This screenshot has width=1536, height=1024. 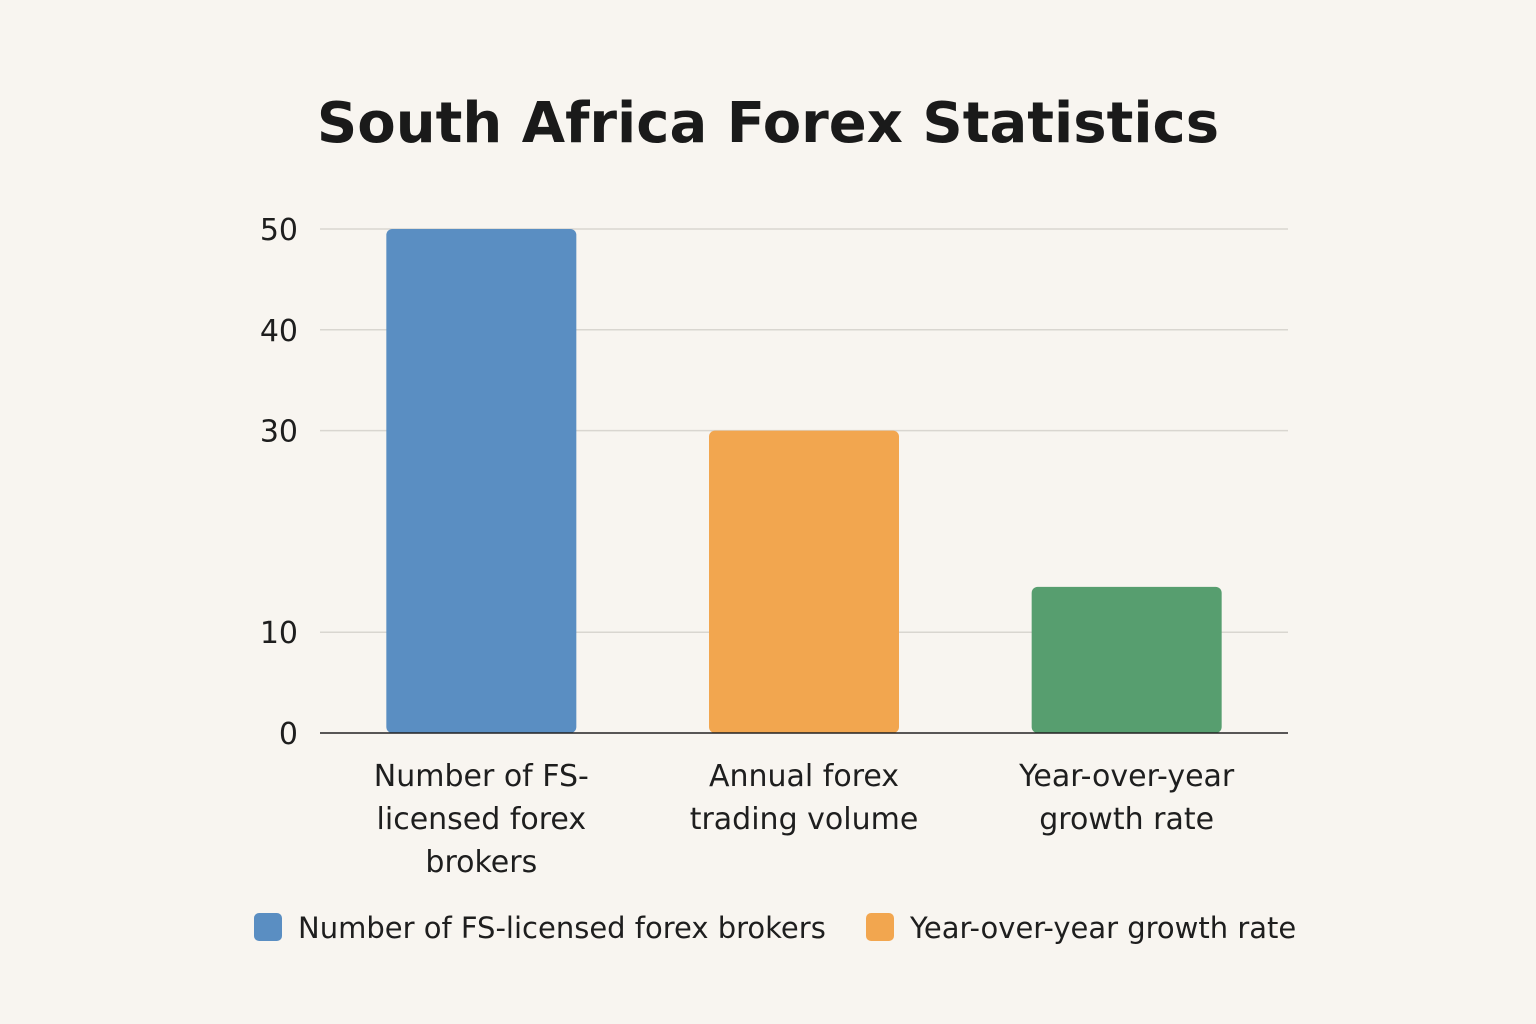 I want to click on y-axis-ticks: 0 10 30 40 50, so click(x=279, y=482).